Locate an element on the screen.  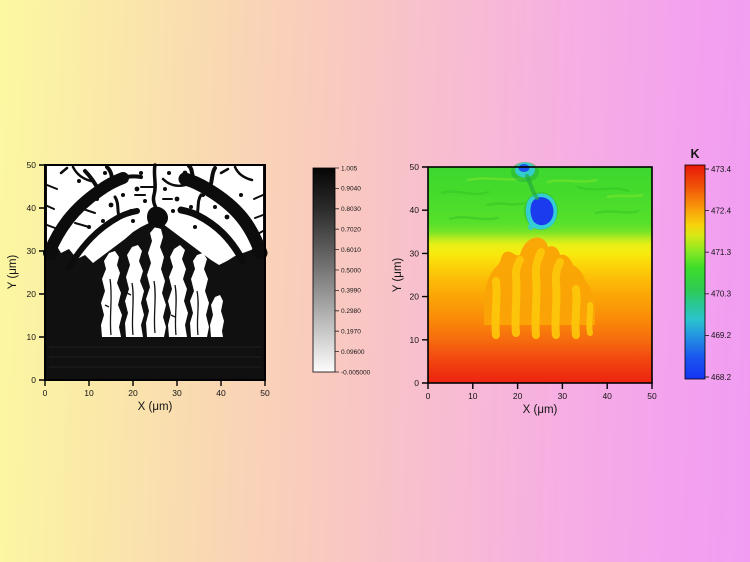
colorbar-label: 468.2 is located at coordinates (721, 377).